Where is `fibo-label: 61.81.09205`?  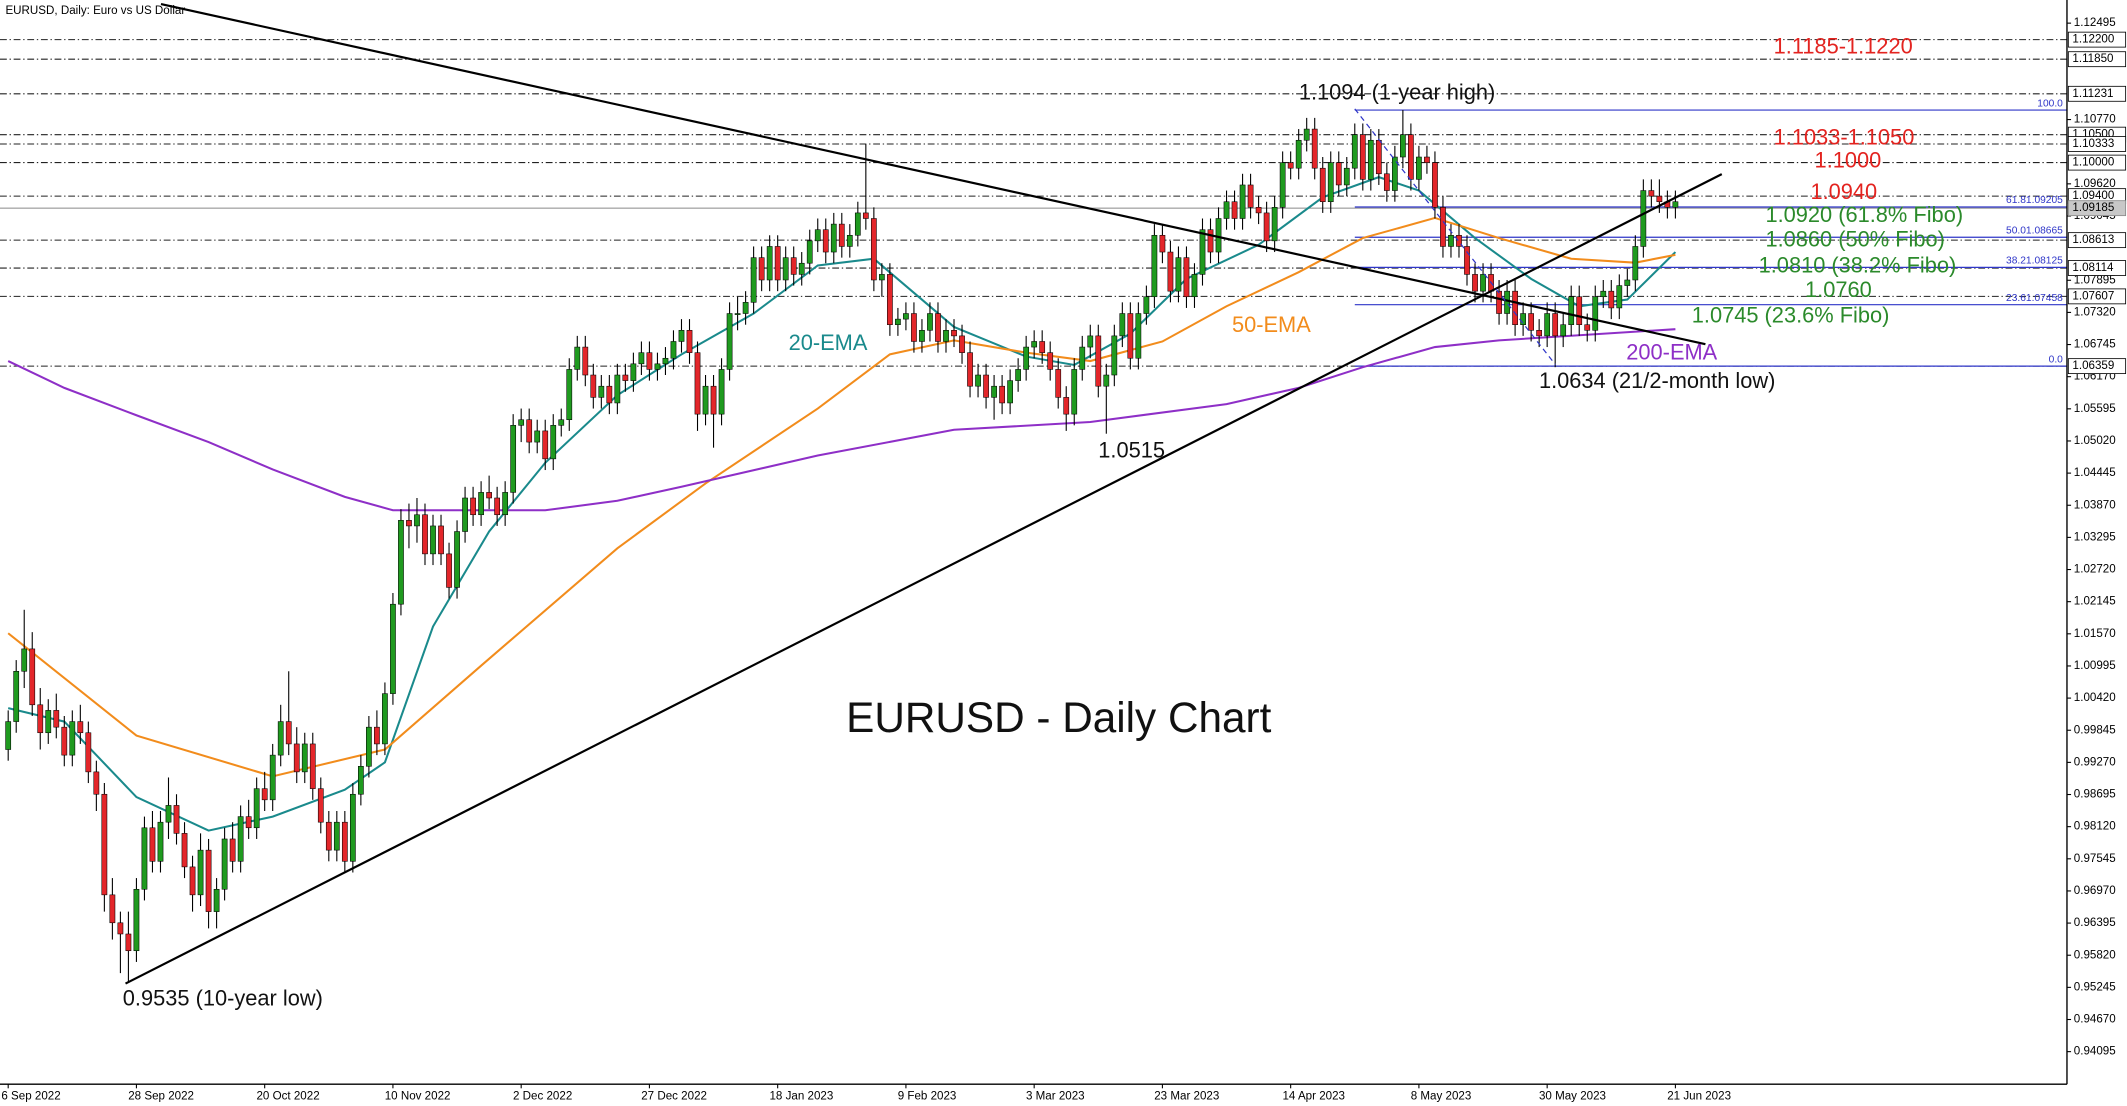 fibo-label: 61.81.09205 is located at coordinates (2034, 200).